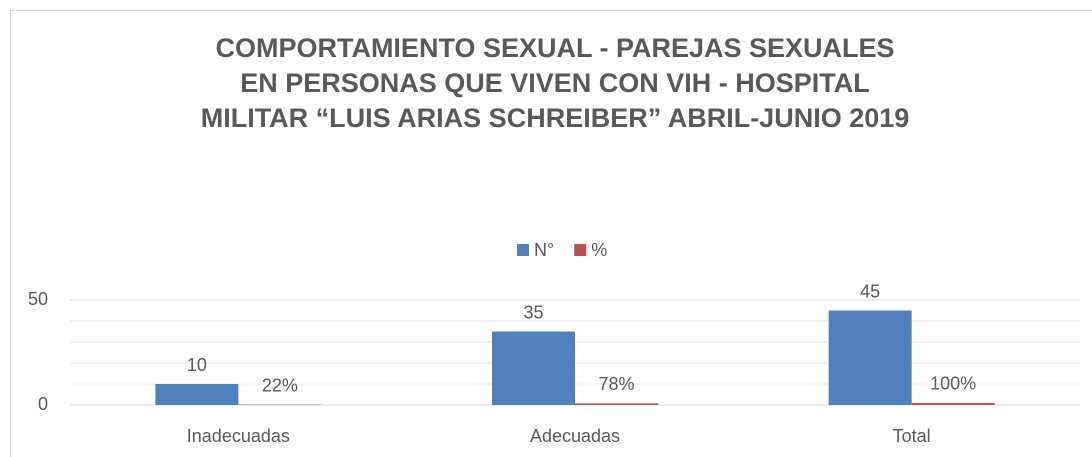 The height and width of the screenshot is (457, 1092). What do you see at coordinates (533, 312) in the screenshot?
I see `data-label: 35` at bounding box center [533, 312].